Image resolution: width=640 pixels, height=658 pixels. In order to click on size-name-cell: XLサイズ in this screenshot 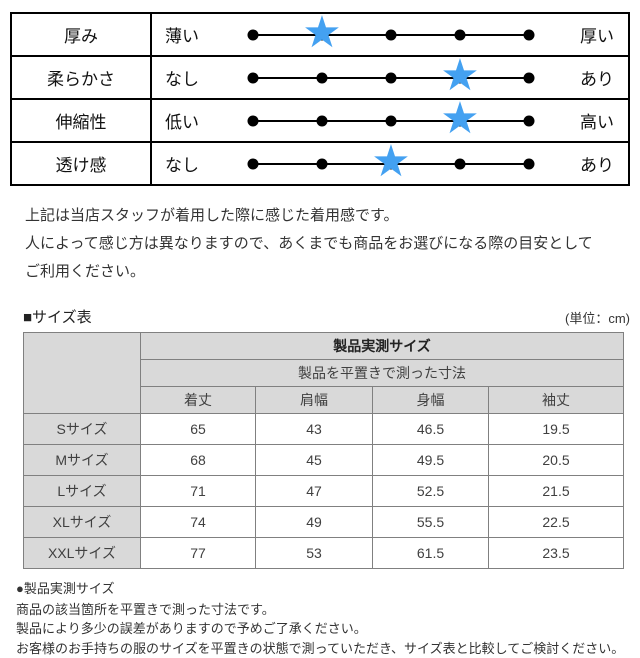, I will do `click(82, 522)`.